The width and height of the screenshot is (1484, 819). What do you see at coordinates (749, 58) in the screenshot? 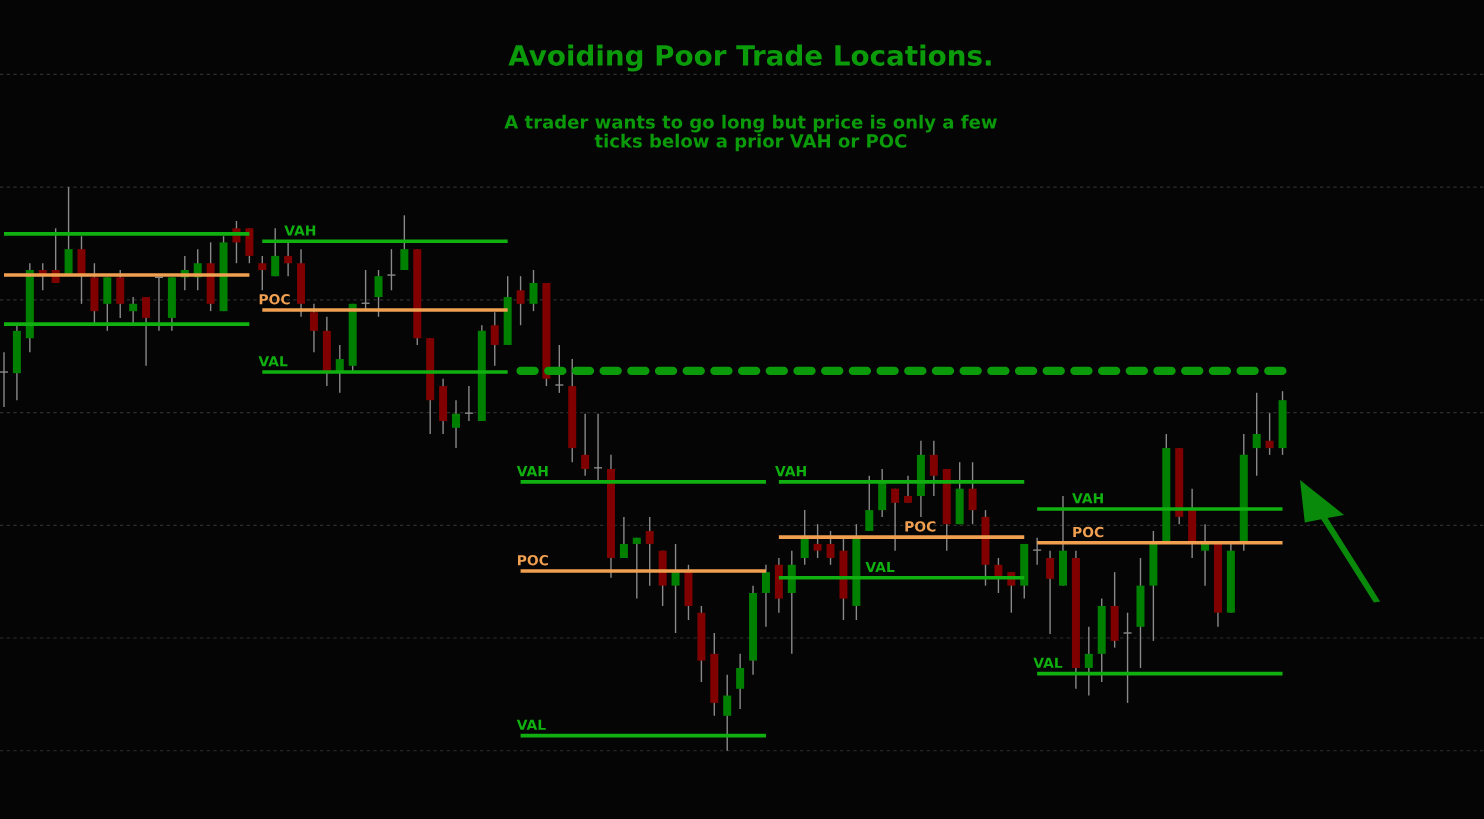
I see `chart-title: Avoiding Poor Trade Locations.` at bounding box center [749, 58].